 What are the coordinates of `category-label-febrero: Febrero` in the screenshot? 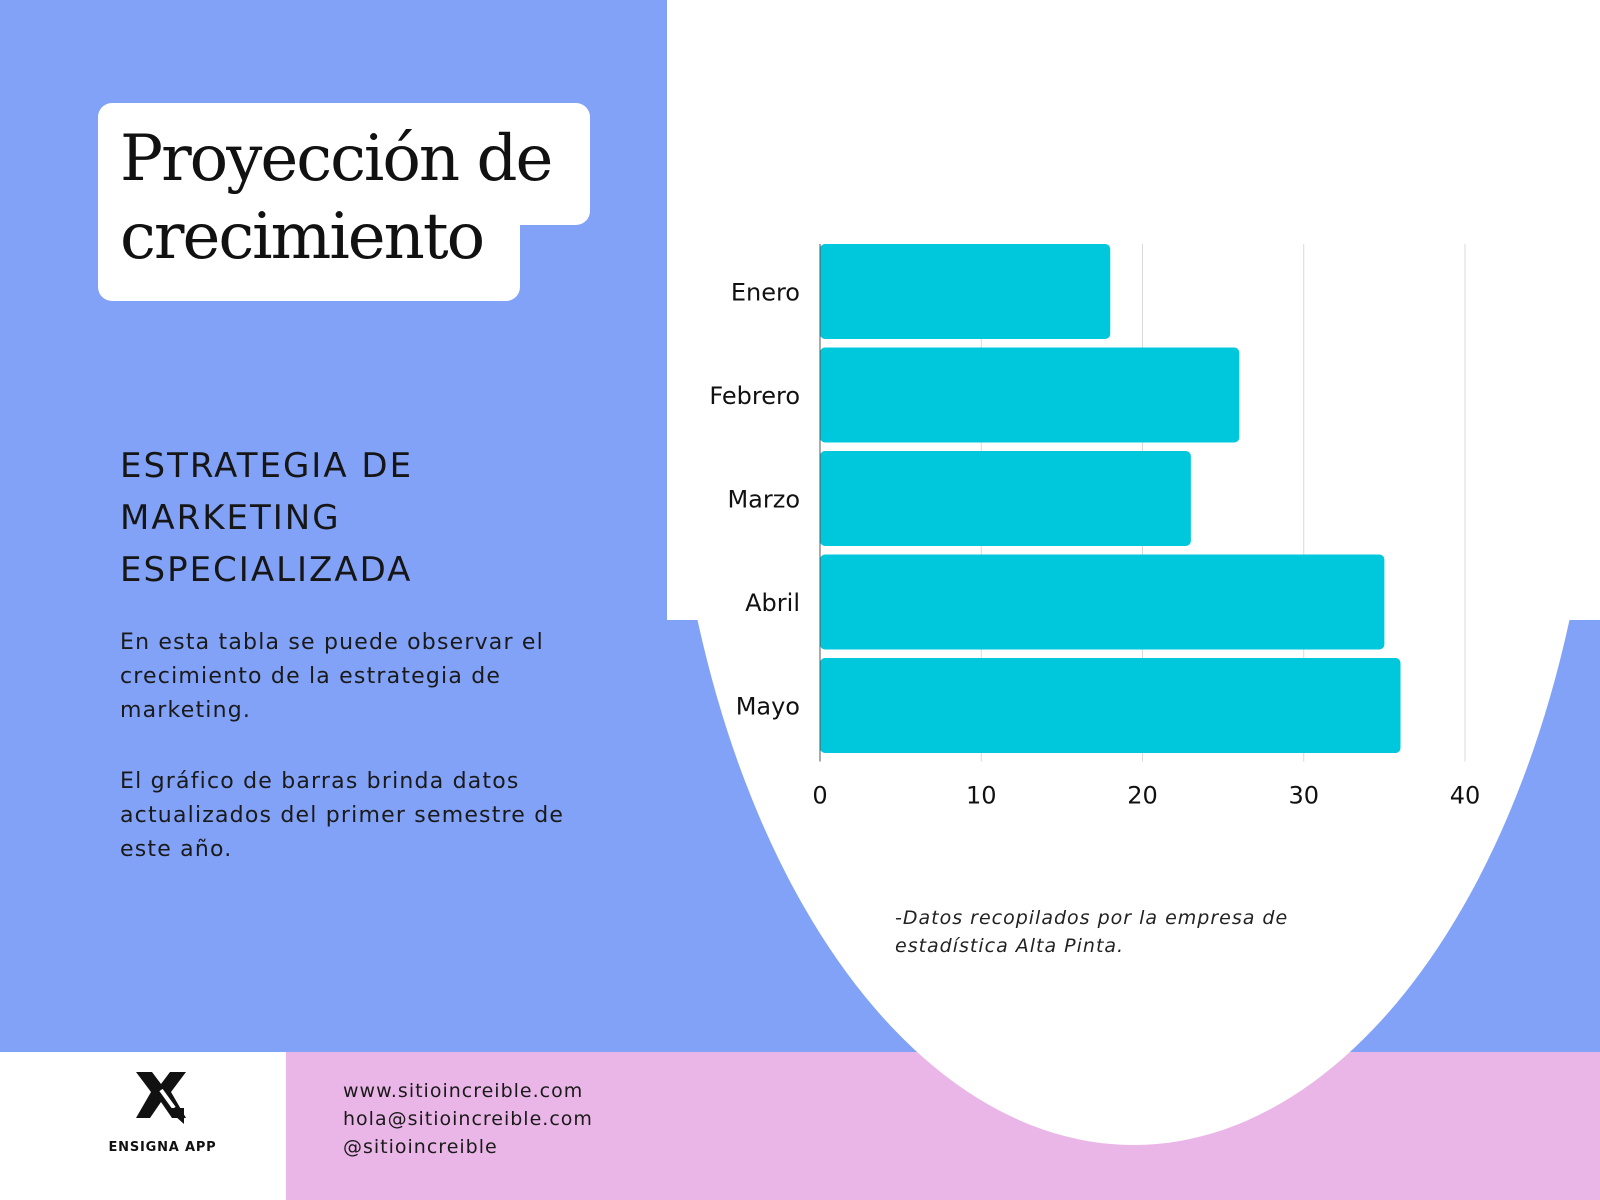 It's located at (754, 396).